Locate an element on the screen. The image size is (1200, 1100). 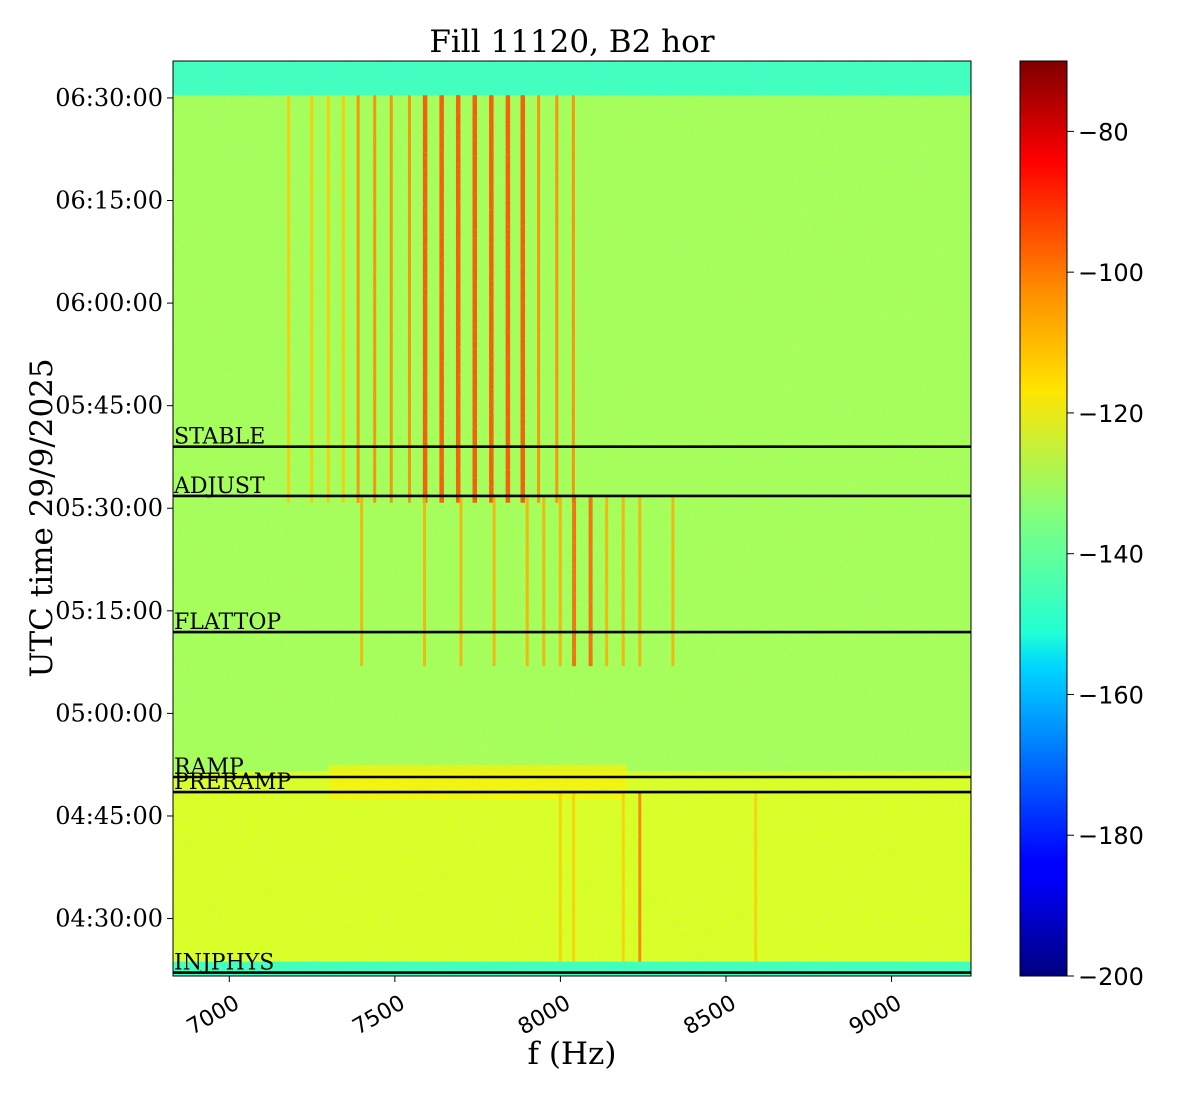
colorbar-tick-label: −100 is located at coordinates (1111, 273).